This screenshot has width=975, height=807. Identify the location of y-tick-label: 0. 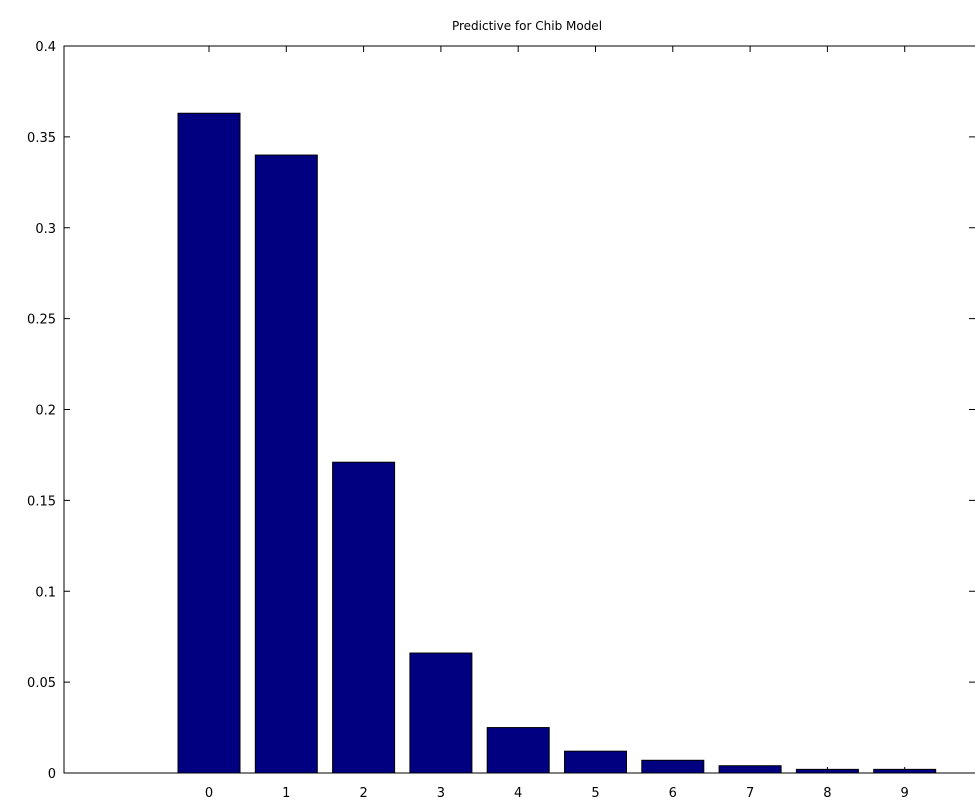
(52, 774).